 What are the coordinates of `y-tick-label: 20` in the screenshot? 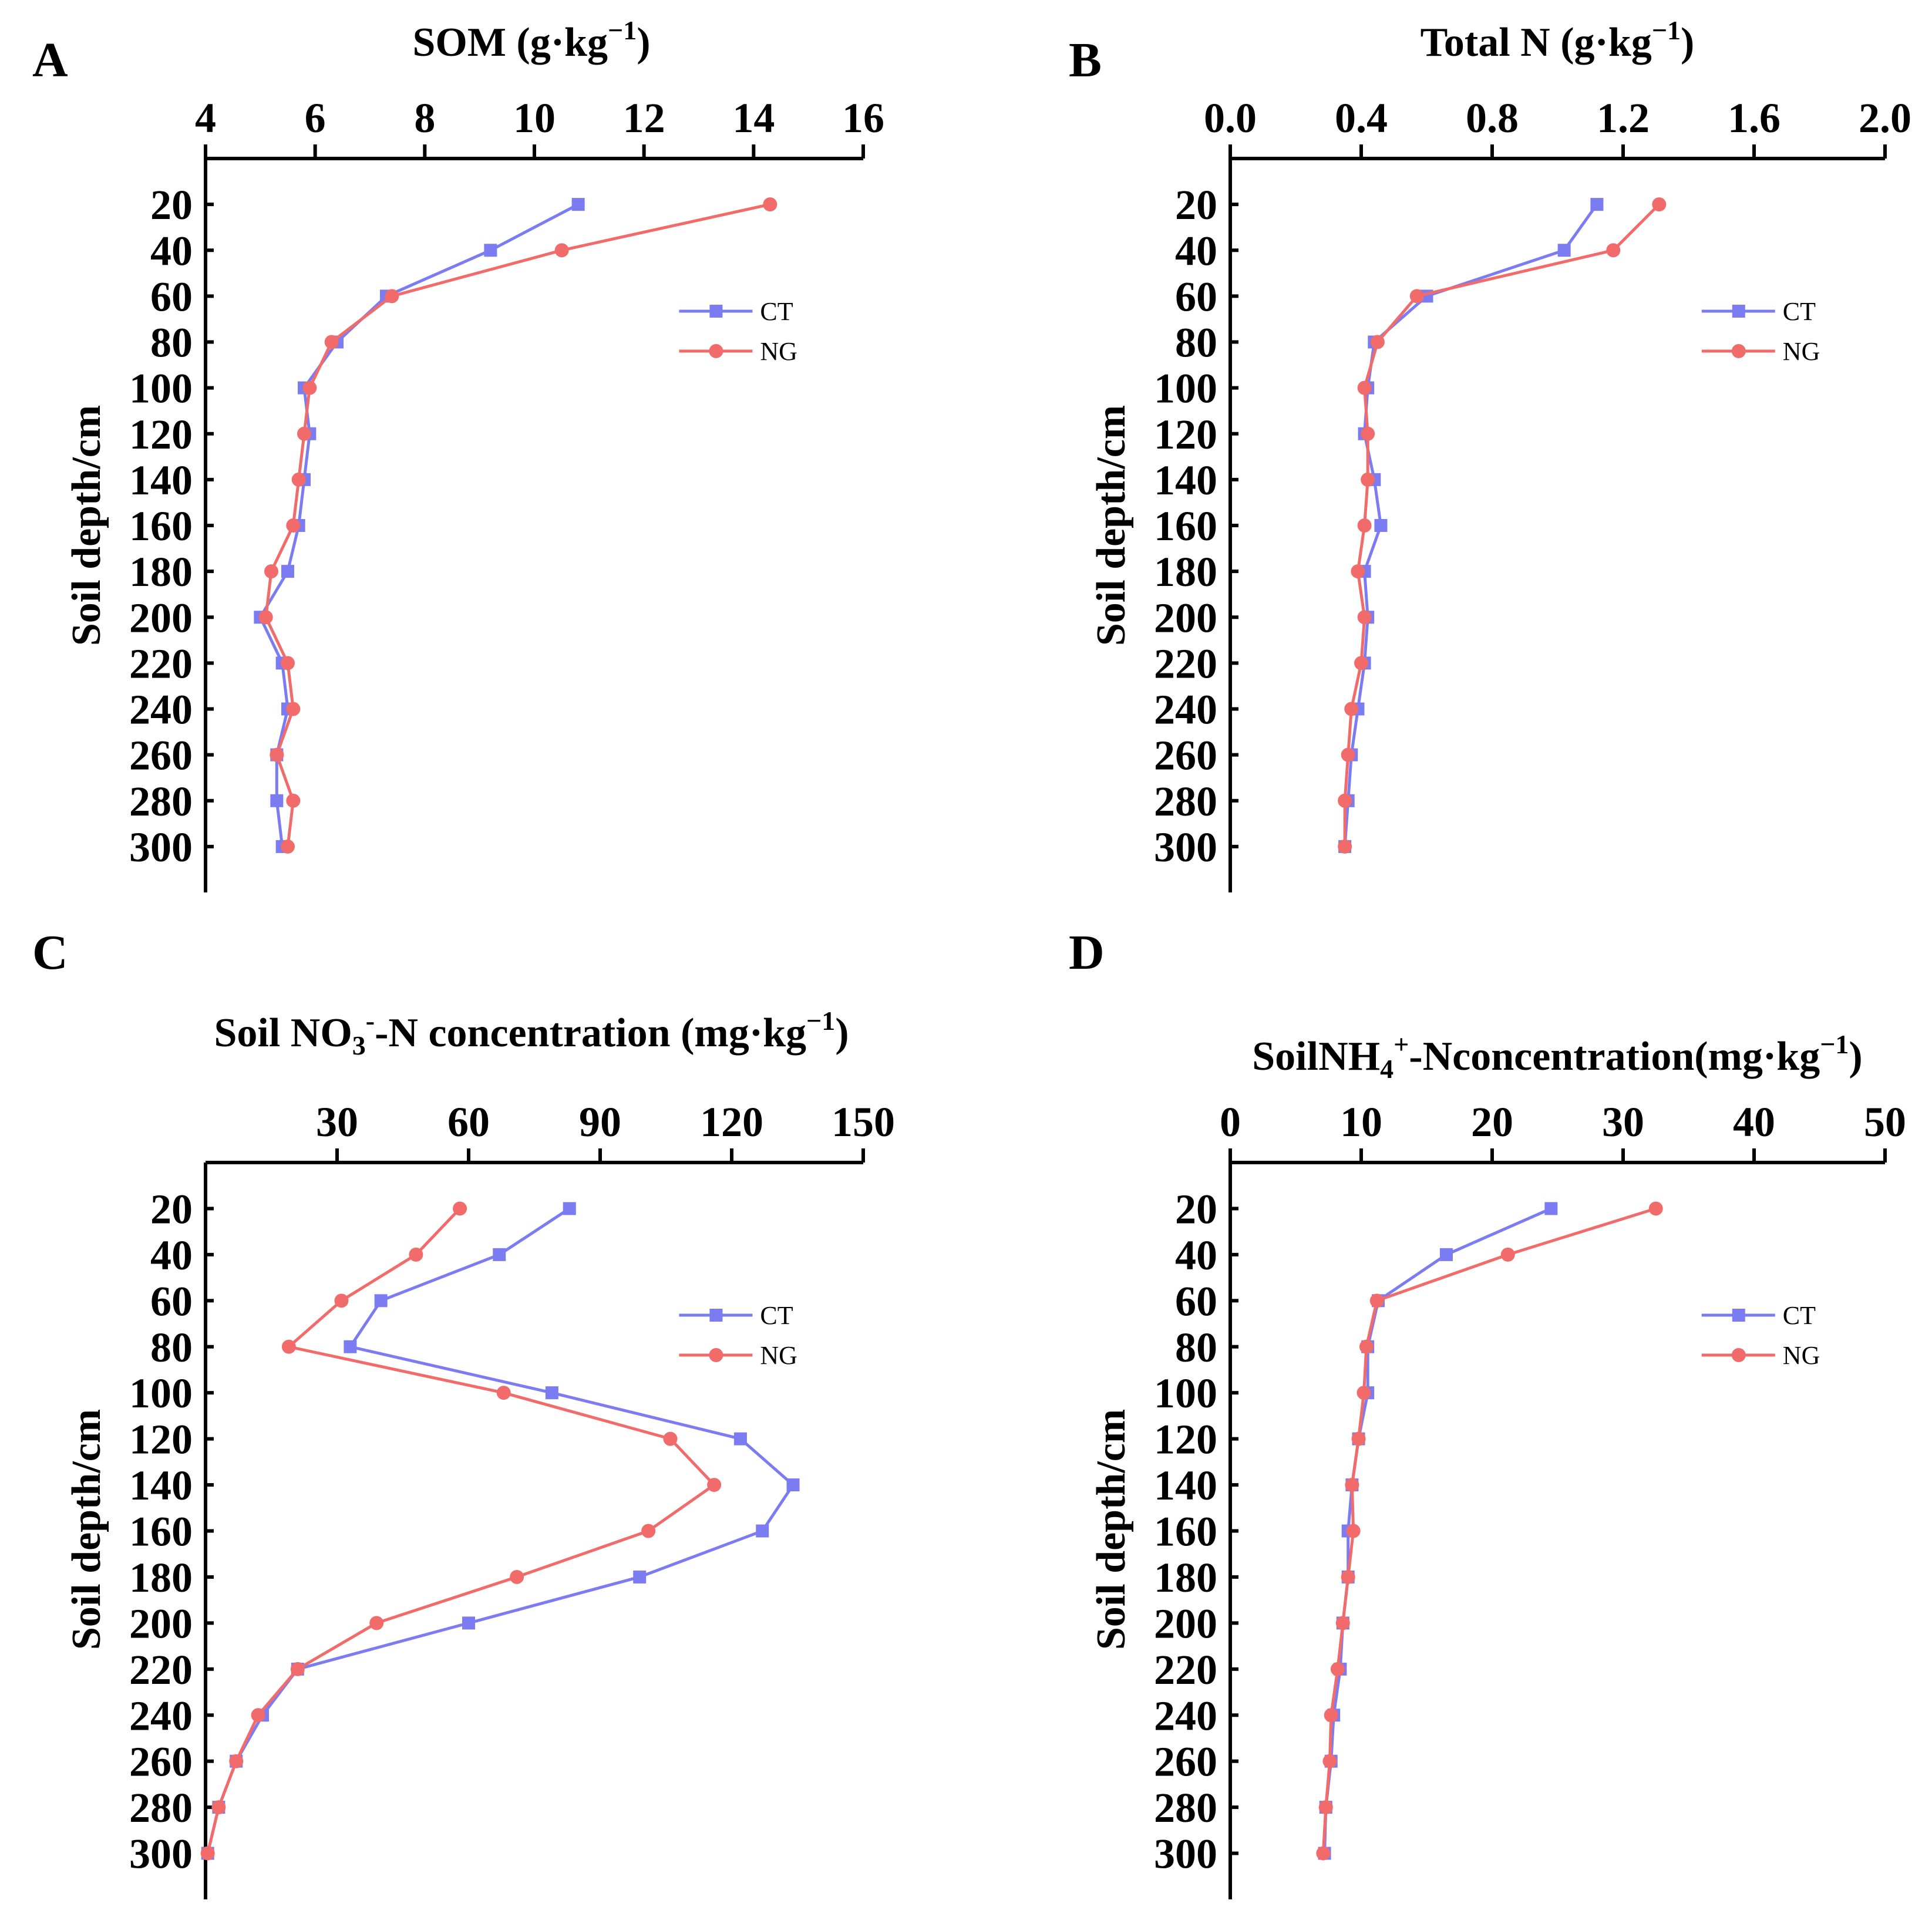 It's located at (171, 1208).